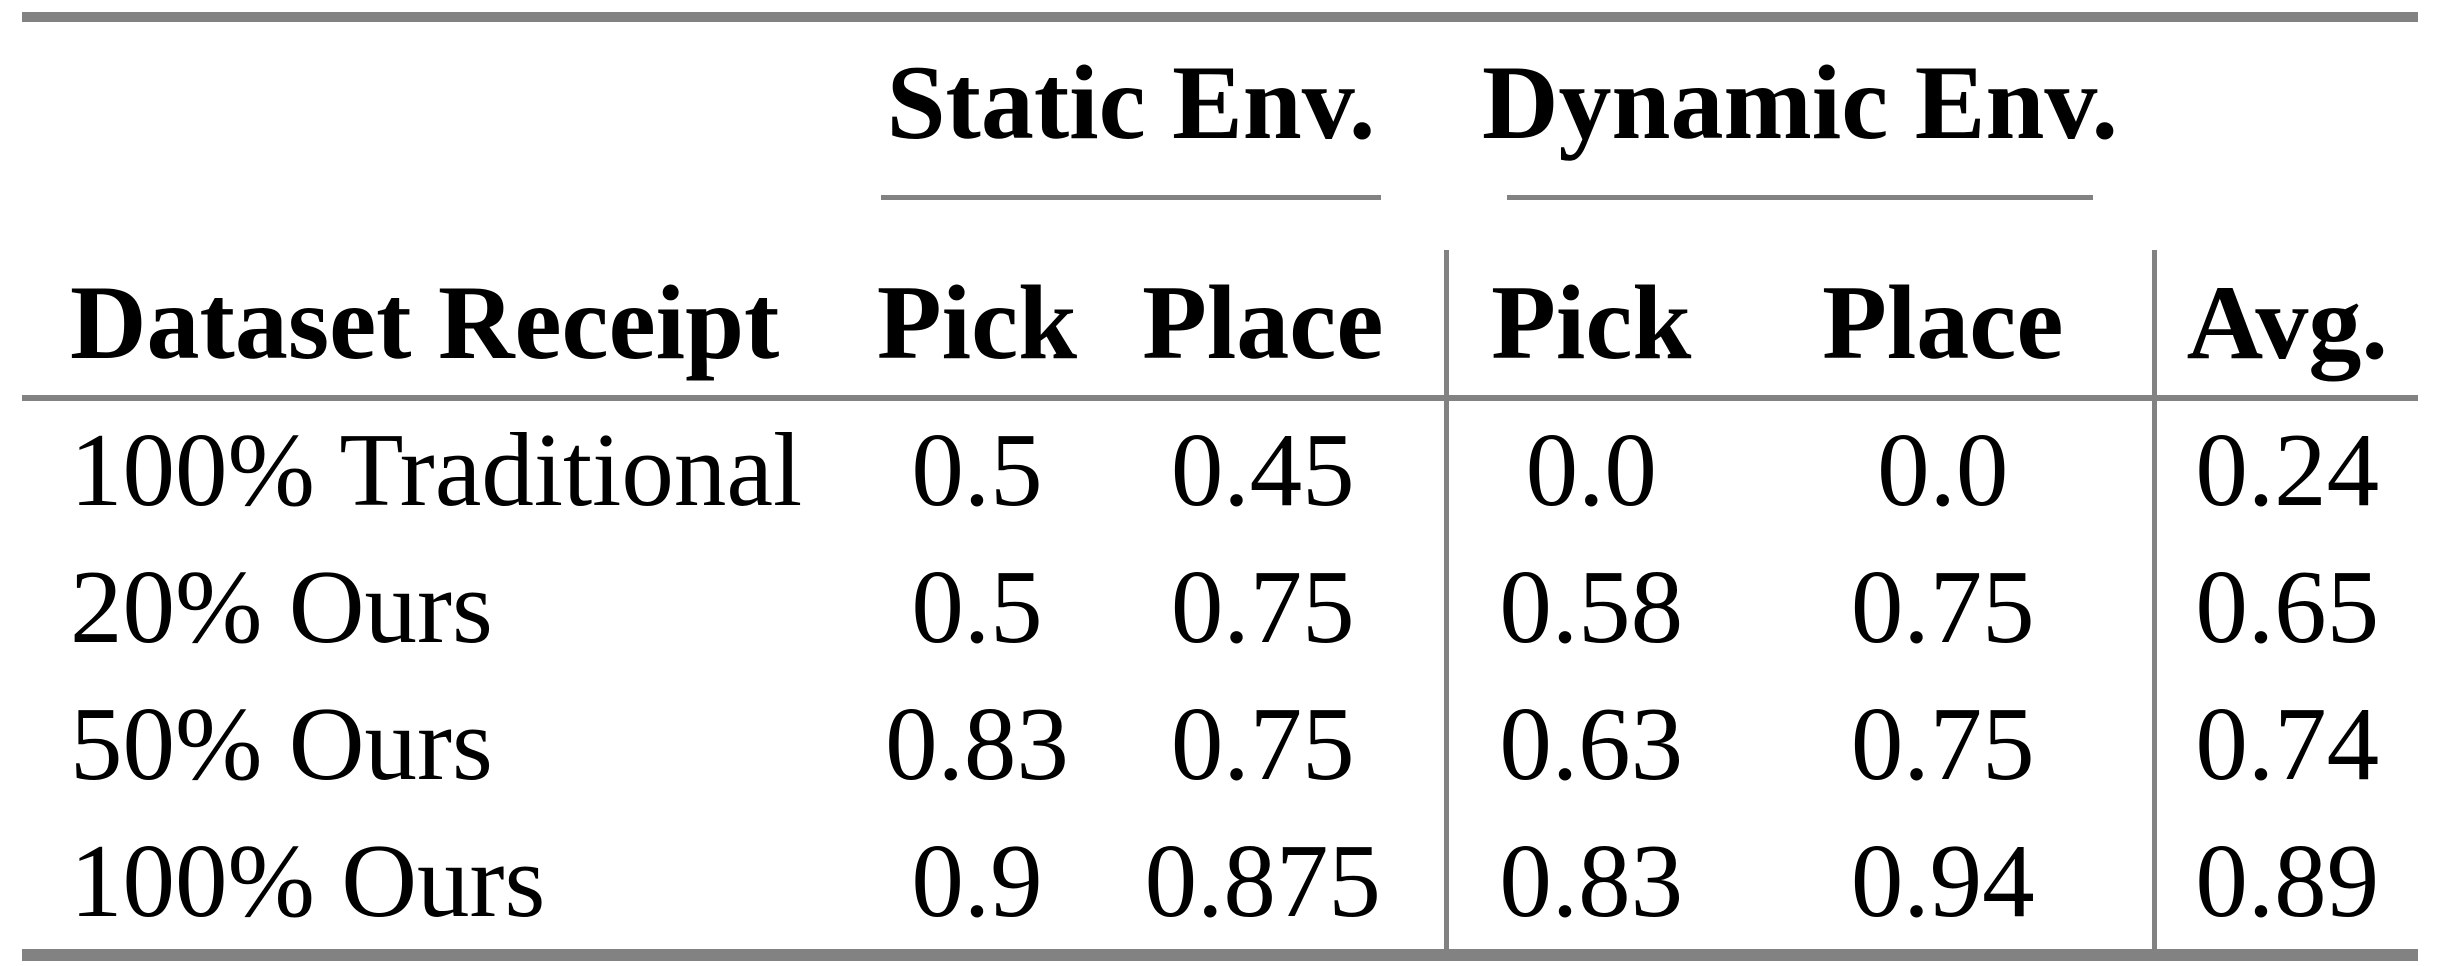  Describe the element at coordinates (1942, 880) in the screenshot. I see `cell-dynamic-place: 0.94` at that location.